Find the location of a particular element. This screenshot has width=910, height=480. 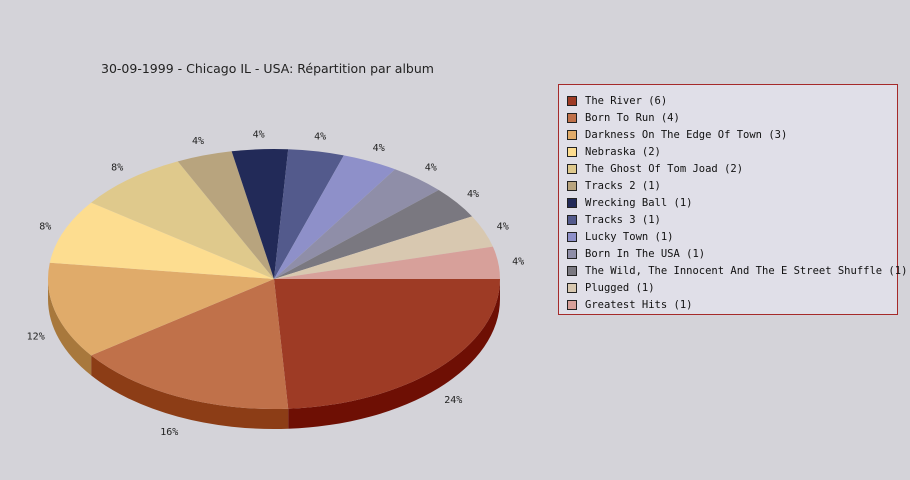

legend-item-born-in-the-usa: Born In The USA (1) is located at coordinates (732, 253).